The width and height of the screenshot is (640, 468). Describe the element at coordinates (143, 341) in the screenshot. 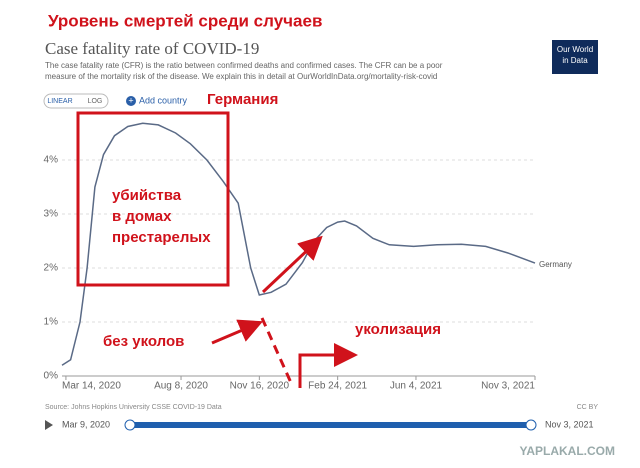

I see `note: без уколов` at that location.